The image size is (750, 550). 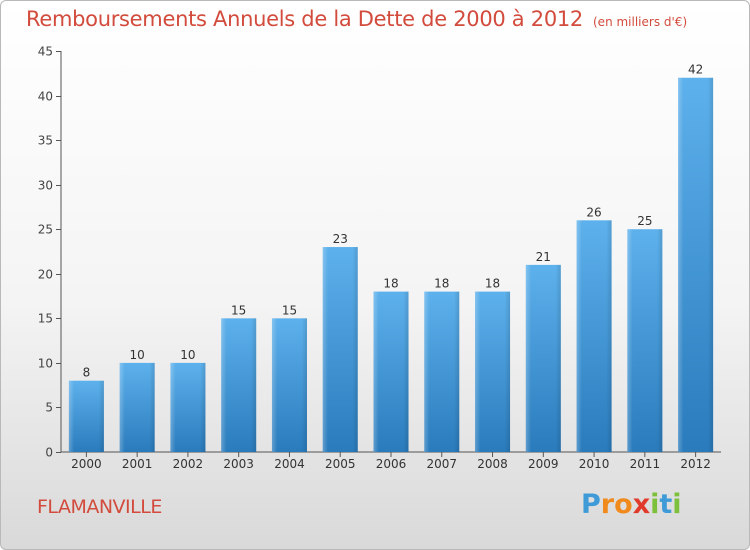 What do you see at coordinates (591, 504) in the screenshot?
I see `logo-letter: P` at bounding box center [591, 504].